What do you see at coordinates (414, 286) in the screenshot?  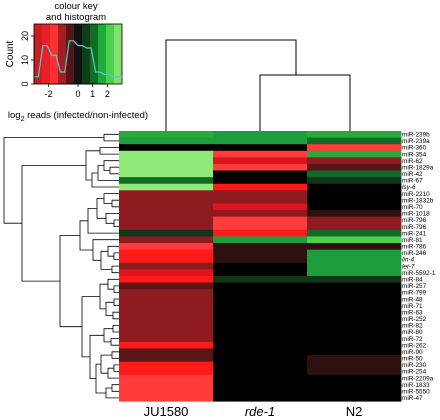 I see `row-label: miR-257` at bounding box center [414, 286].